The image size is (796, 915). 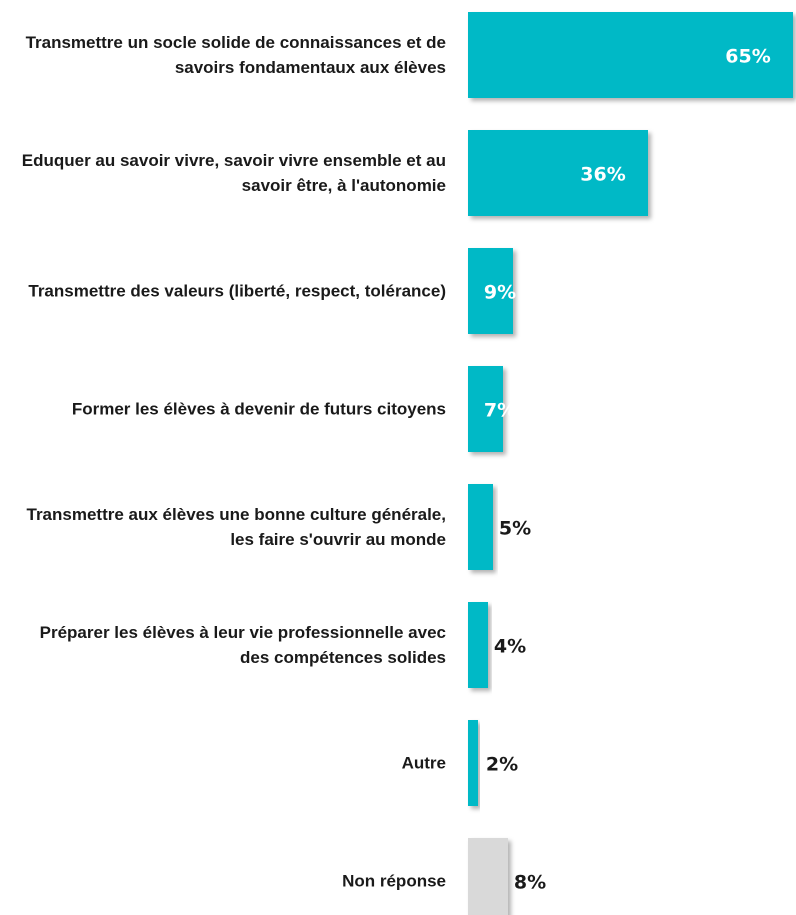 What do you see at coordinates (500, 411) in the screenshot?
I see `value-label: 7%` at bounding box center [500, 411].